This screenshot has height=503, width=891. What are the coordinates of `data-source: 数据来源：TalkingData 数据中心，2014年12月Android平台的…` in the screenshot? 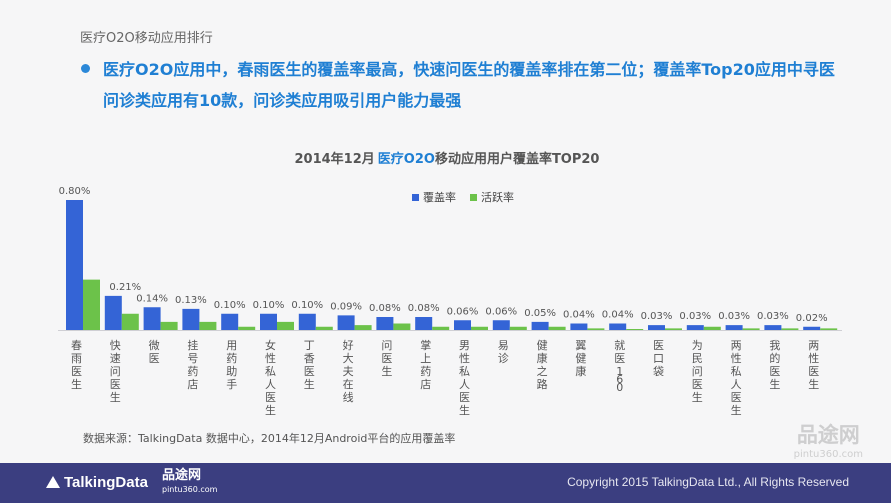 It's located at (269, 438).